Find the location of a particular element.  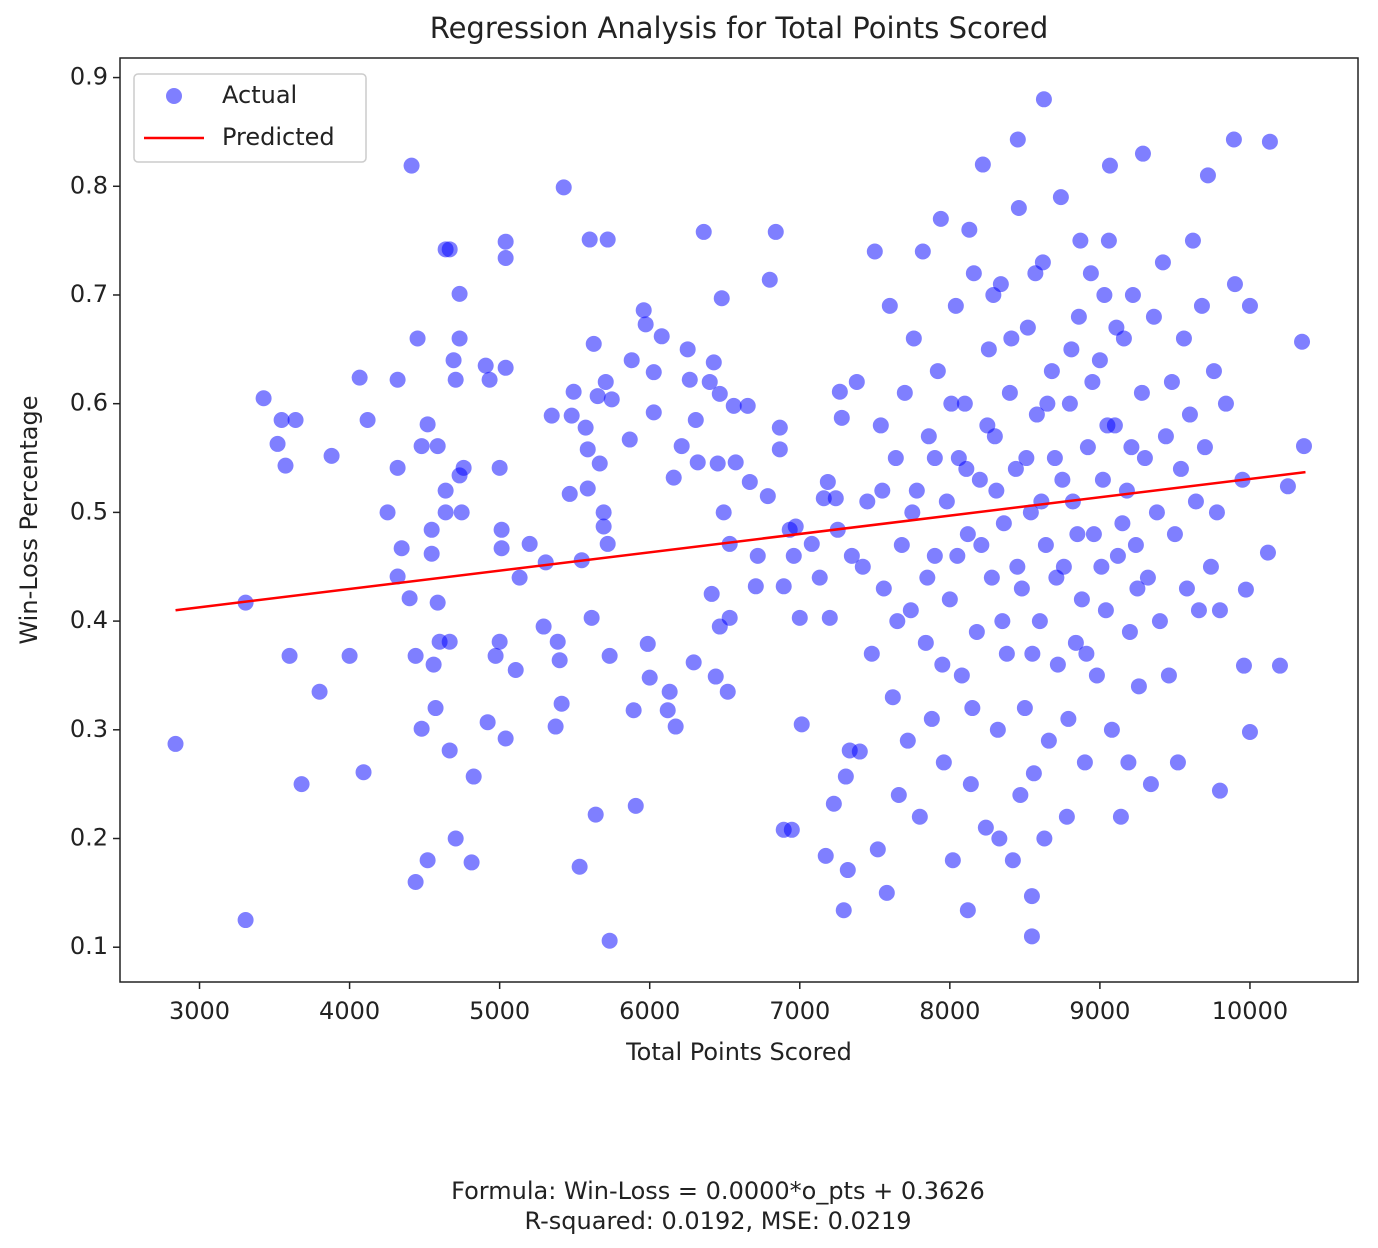

y-tick-label: 0.4 is located at coordinates (89, 620).